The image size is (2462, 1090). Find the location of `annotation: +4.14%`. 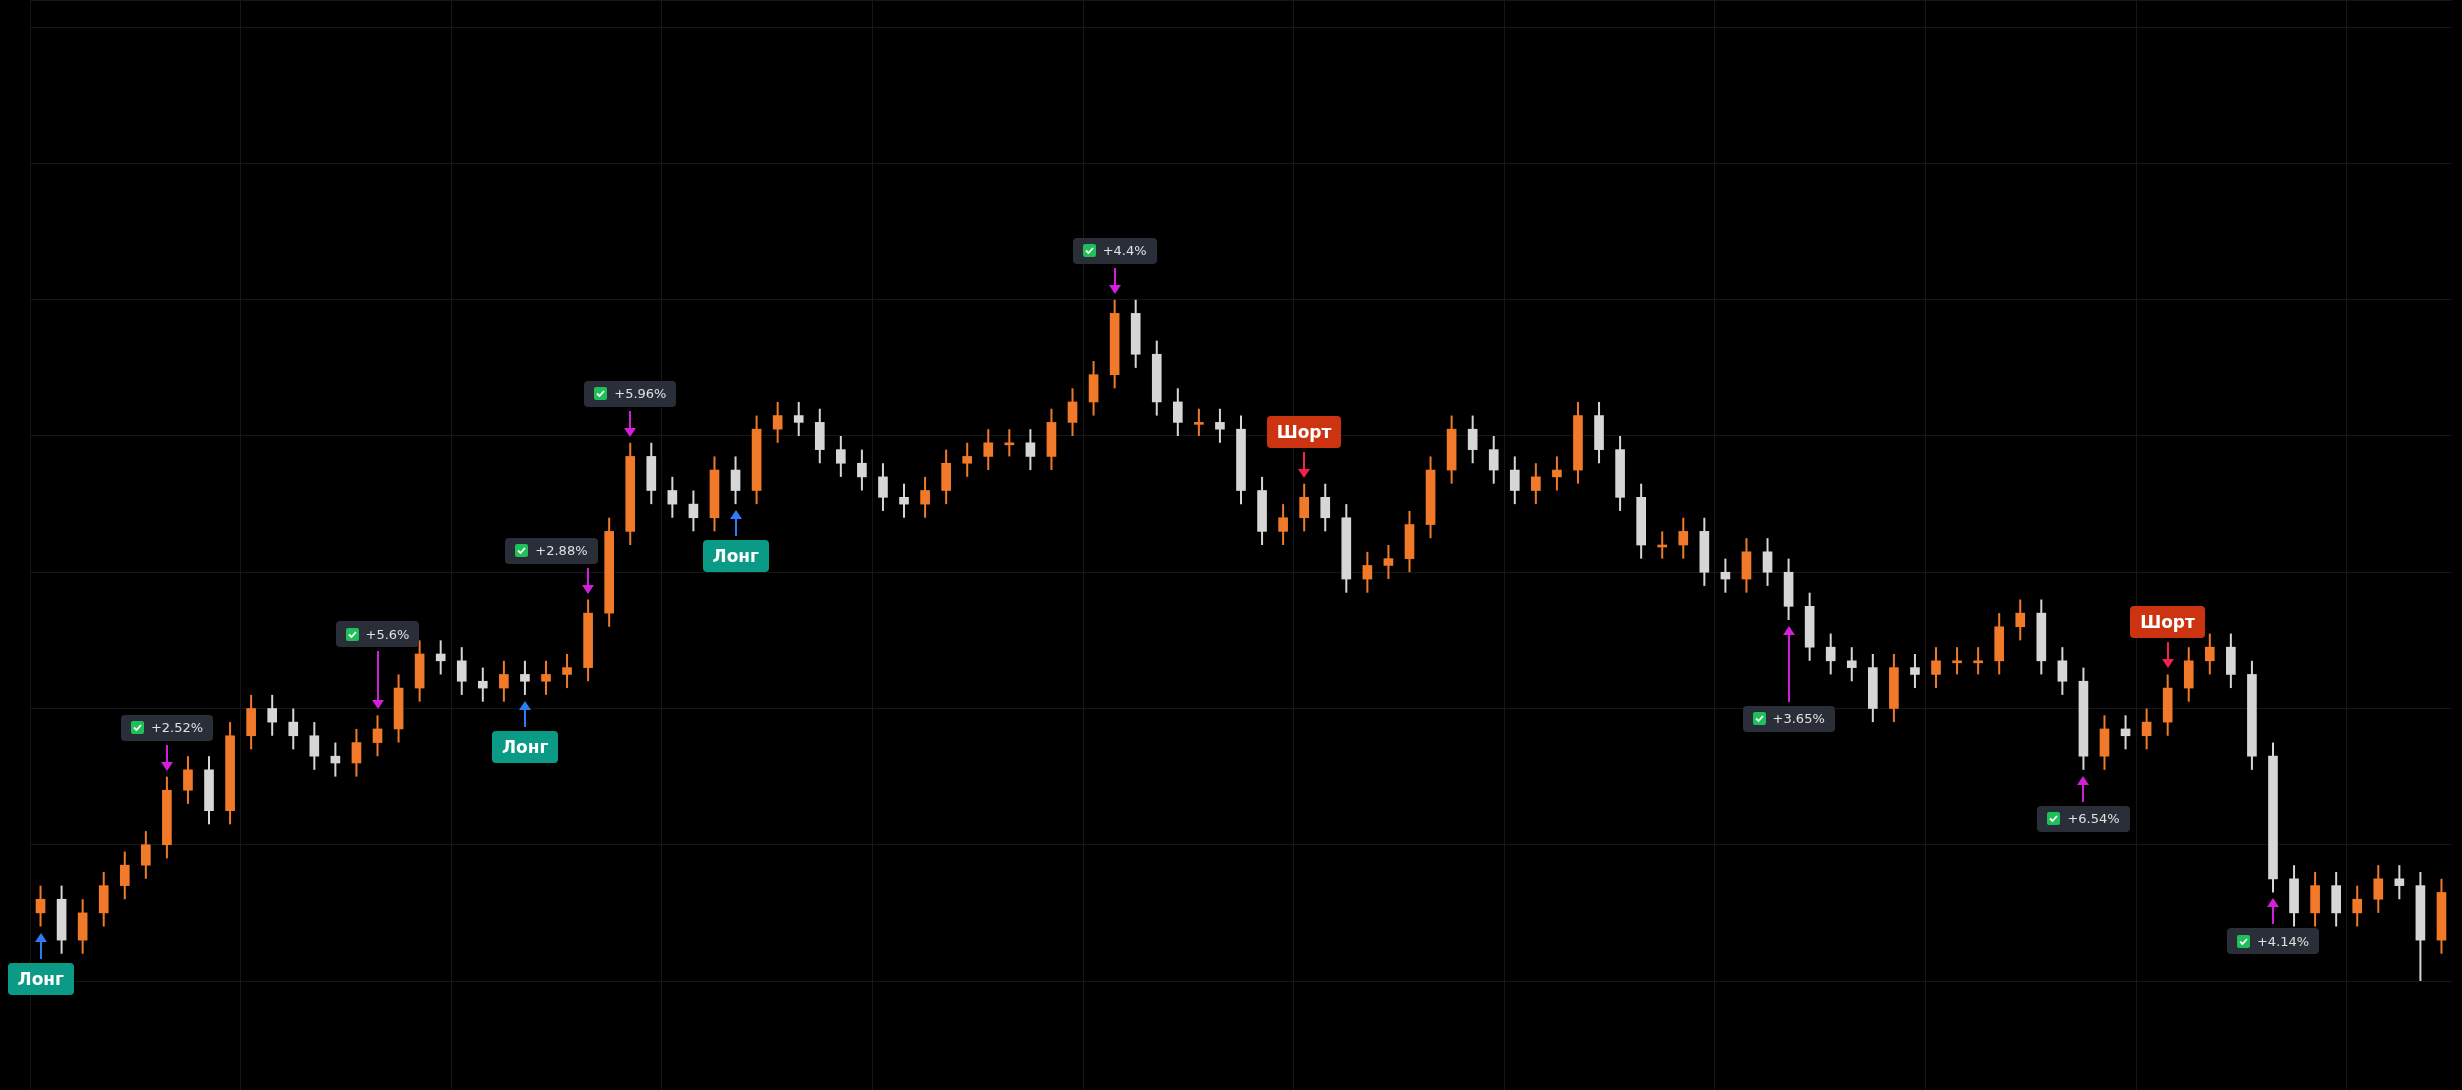

annotation: +4.14% is located at coordinates (2283, 941).